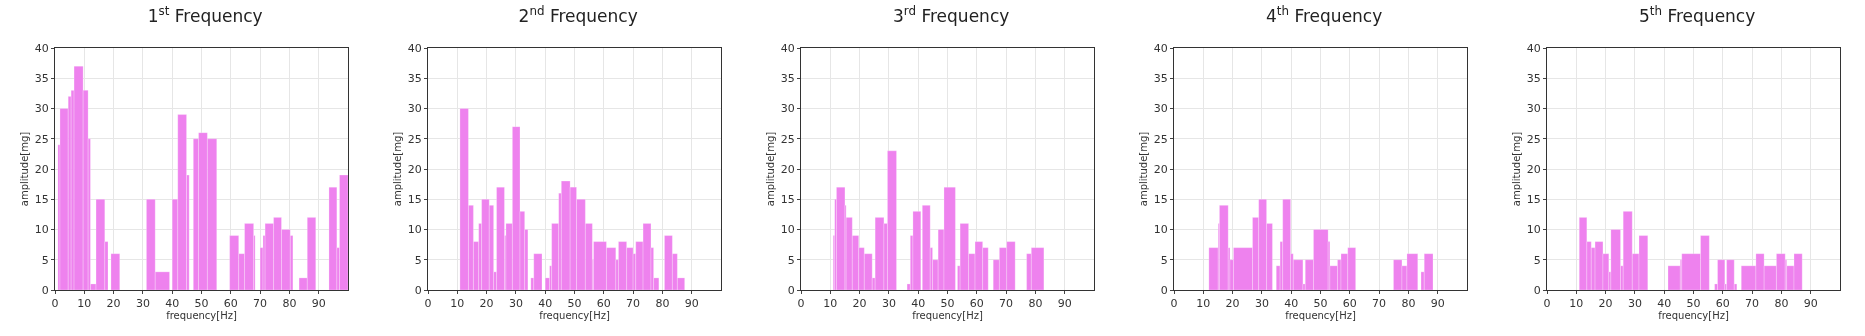 This screenshot has width=1865, height=336. Describe the element at coordinates (578, 14) in the screenshot. I see `chart-title: 2$^{nd}$ Frequency` at that location.